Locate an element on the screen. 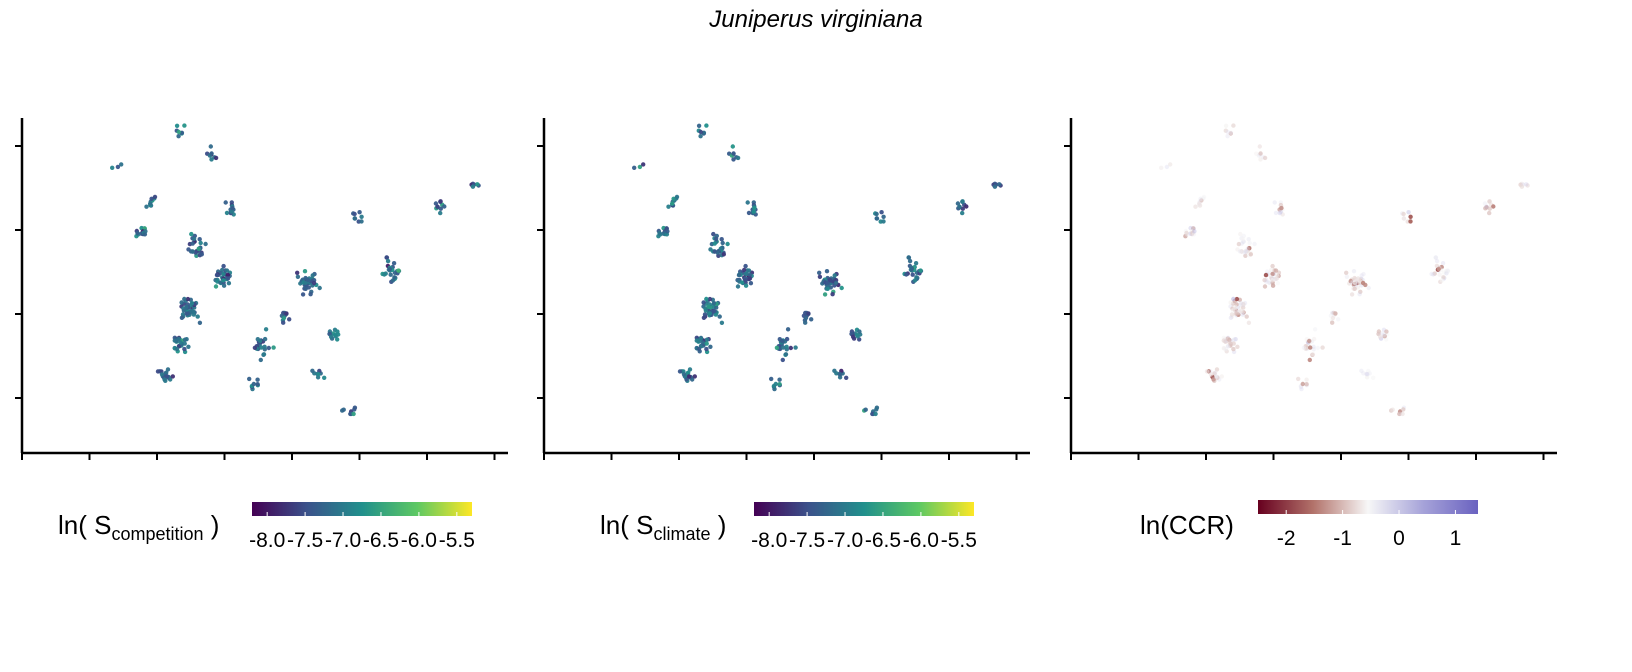 This screenshot has height=672, width=1632. legend-title-competition: ln( Scompetition ) is located at coordinates (138, 527).